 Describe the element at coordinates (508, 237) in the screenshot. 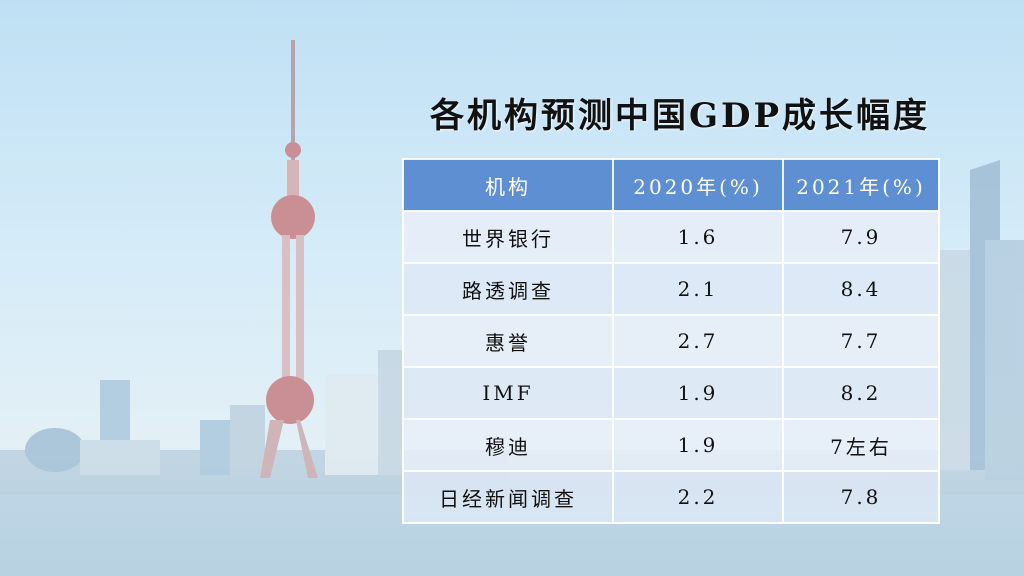

I see `table-cell: 世界银行` at that location.